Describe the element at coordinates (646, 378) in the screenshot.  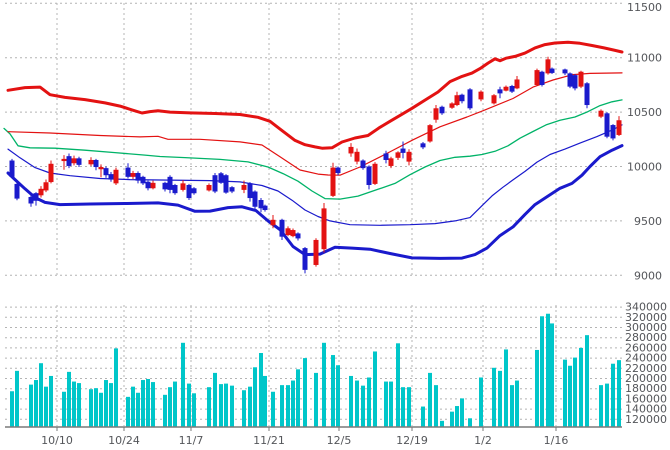
I see `volume-tick-label: 200000` at that location.